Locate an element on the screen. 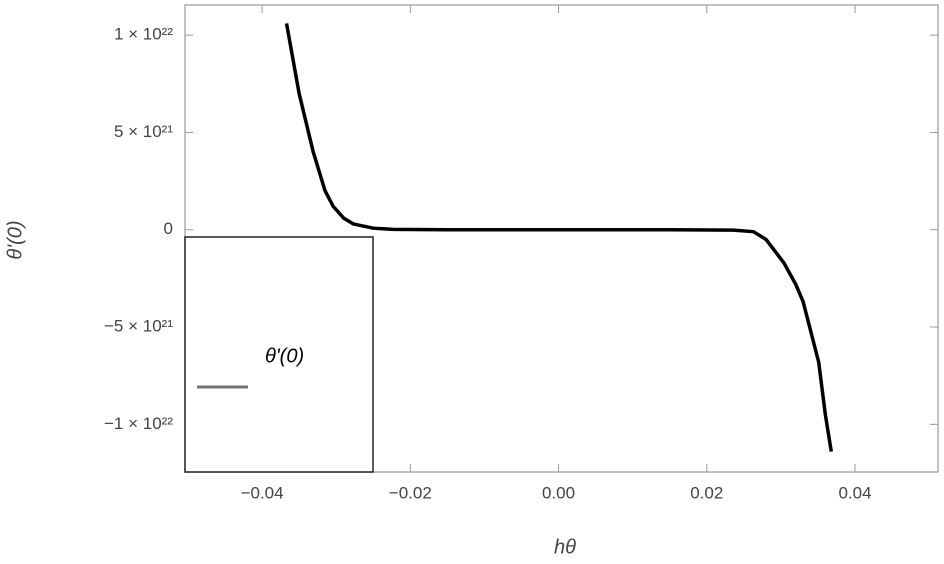 The image size is (944, 564). legend-label: θ'(0) is located at coordinates (284, 356).